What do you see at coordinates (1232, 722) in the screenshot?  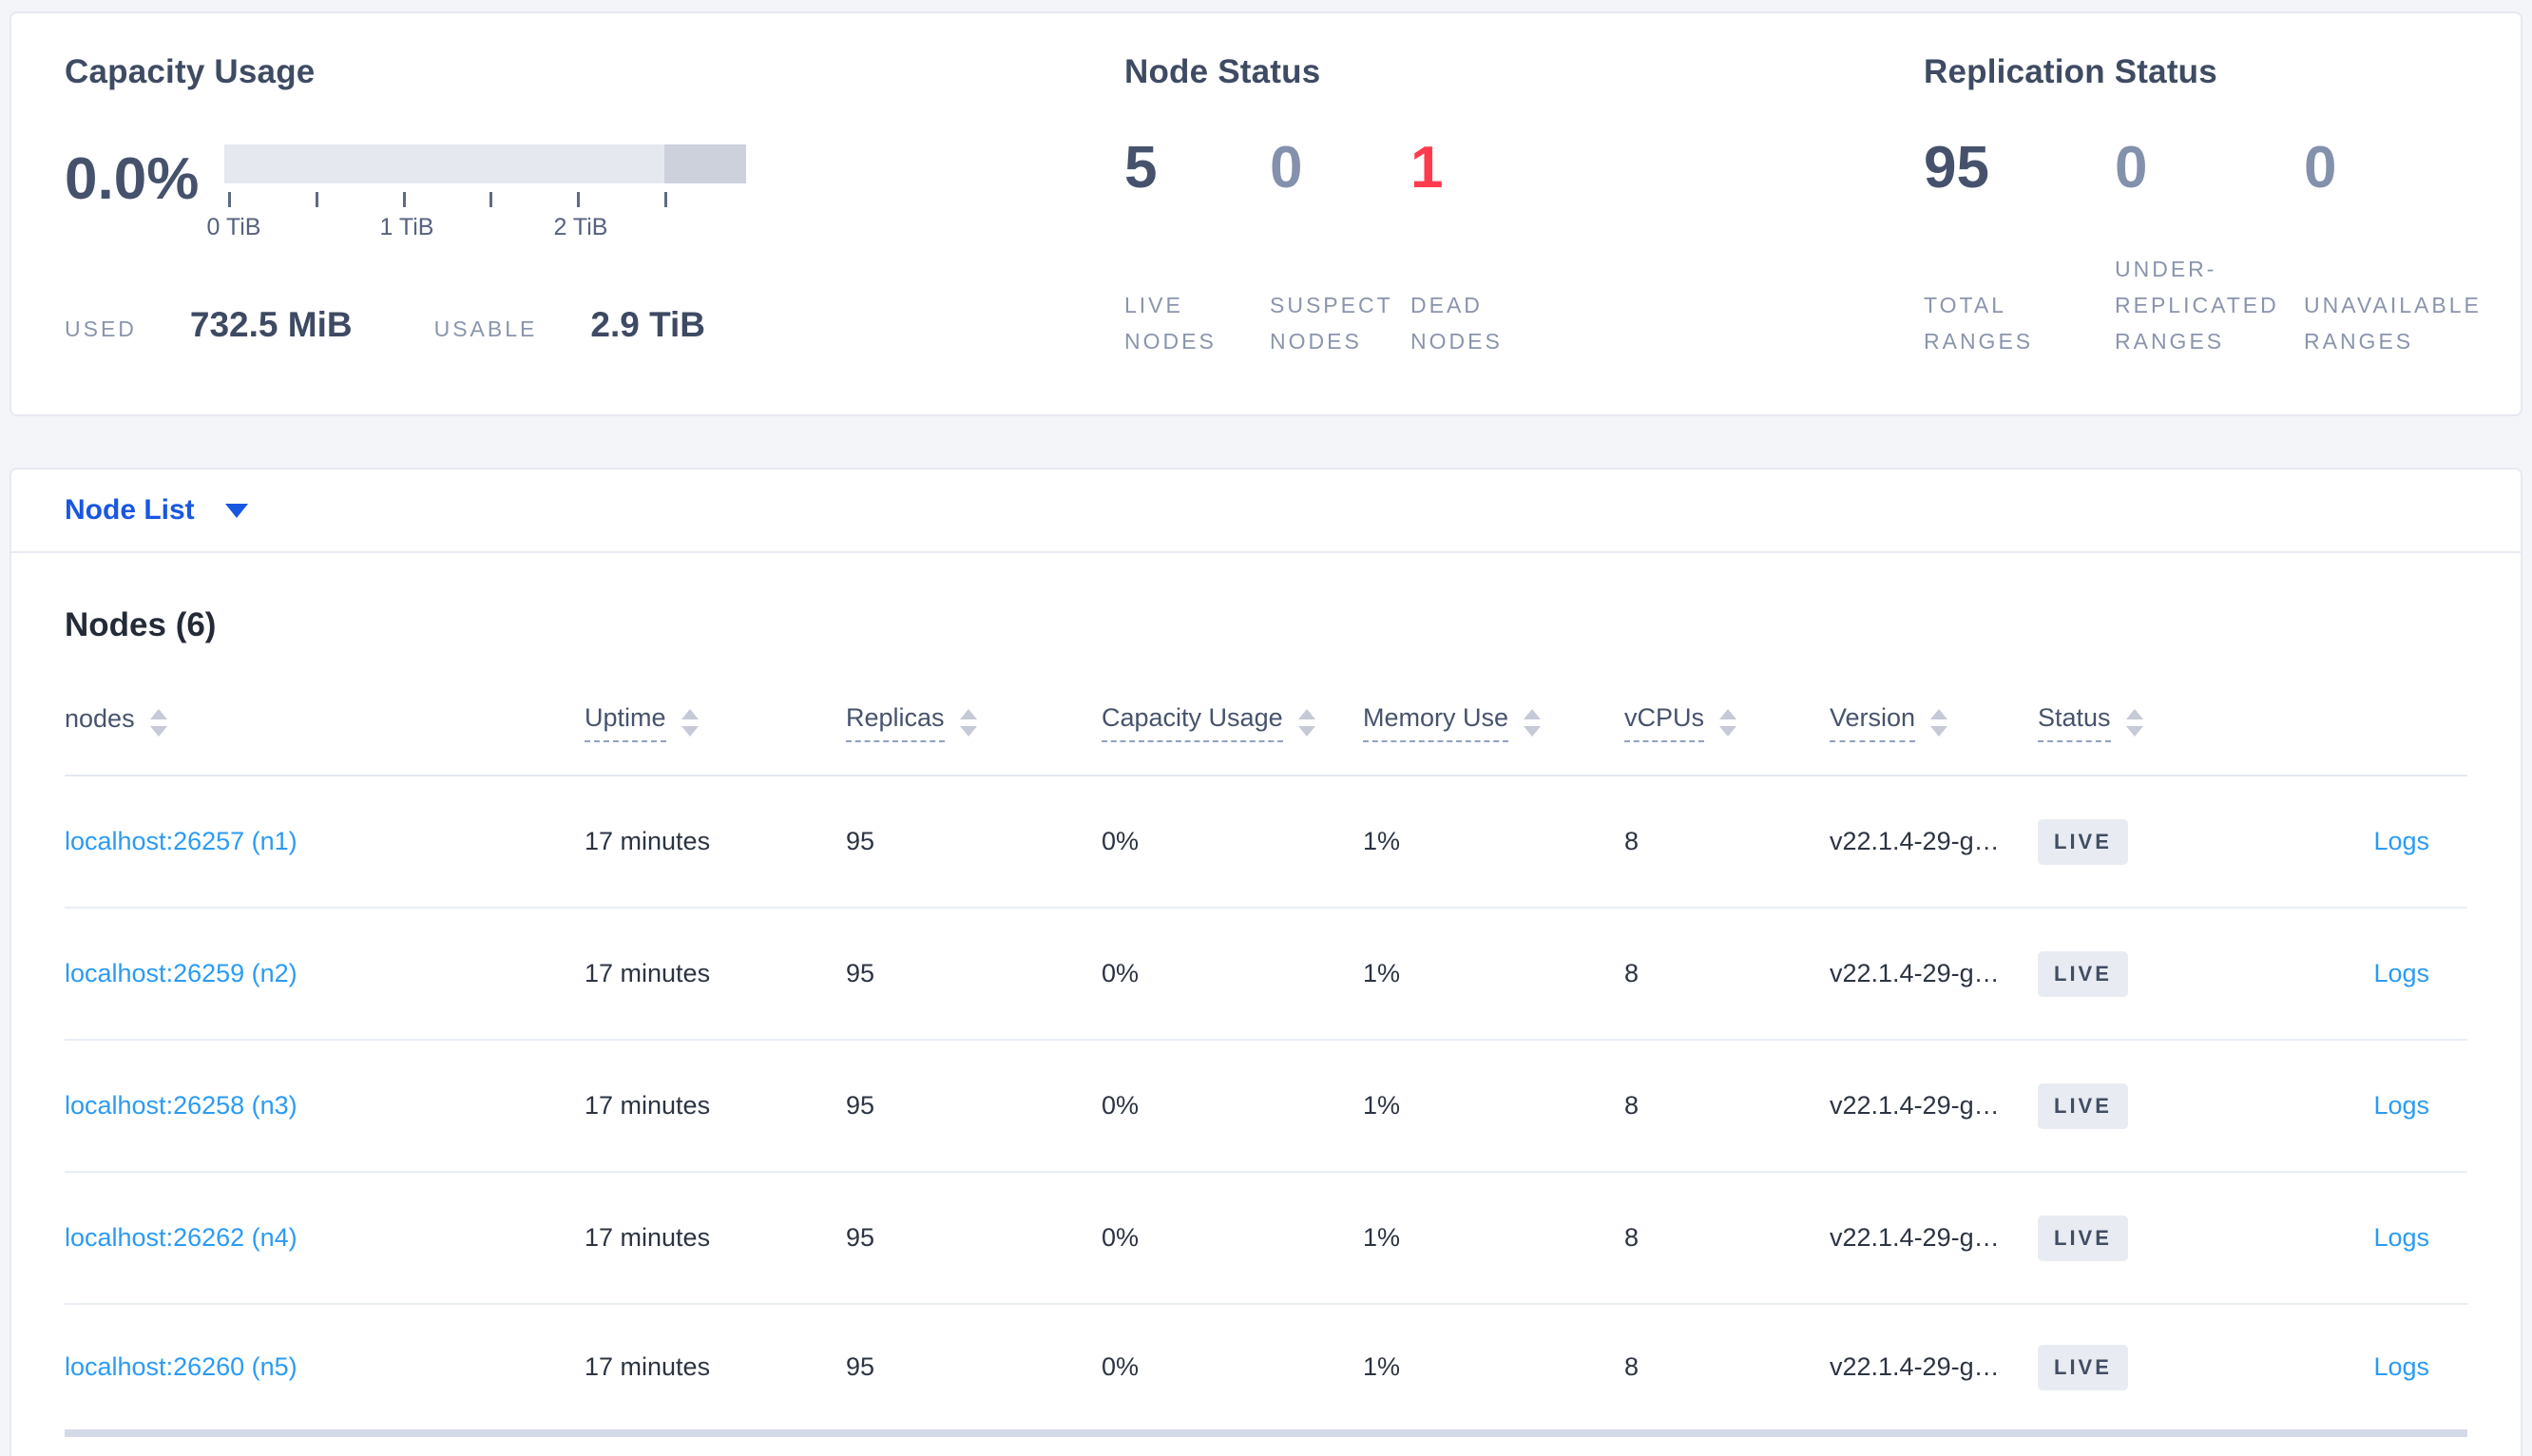 I see `column-header-capacity-usage: Capacity Usage` at bounding box center [1232, 722].